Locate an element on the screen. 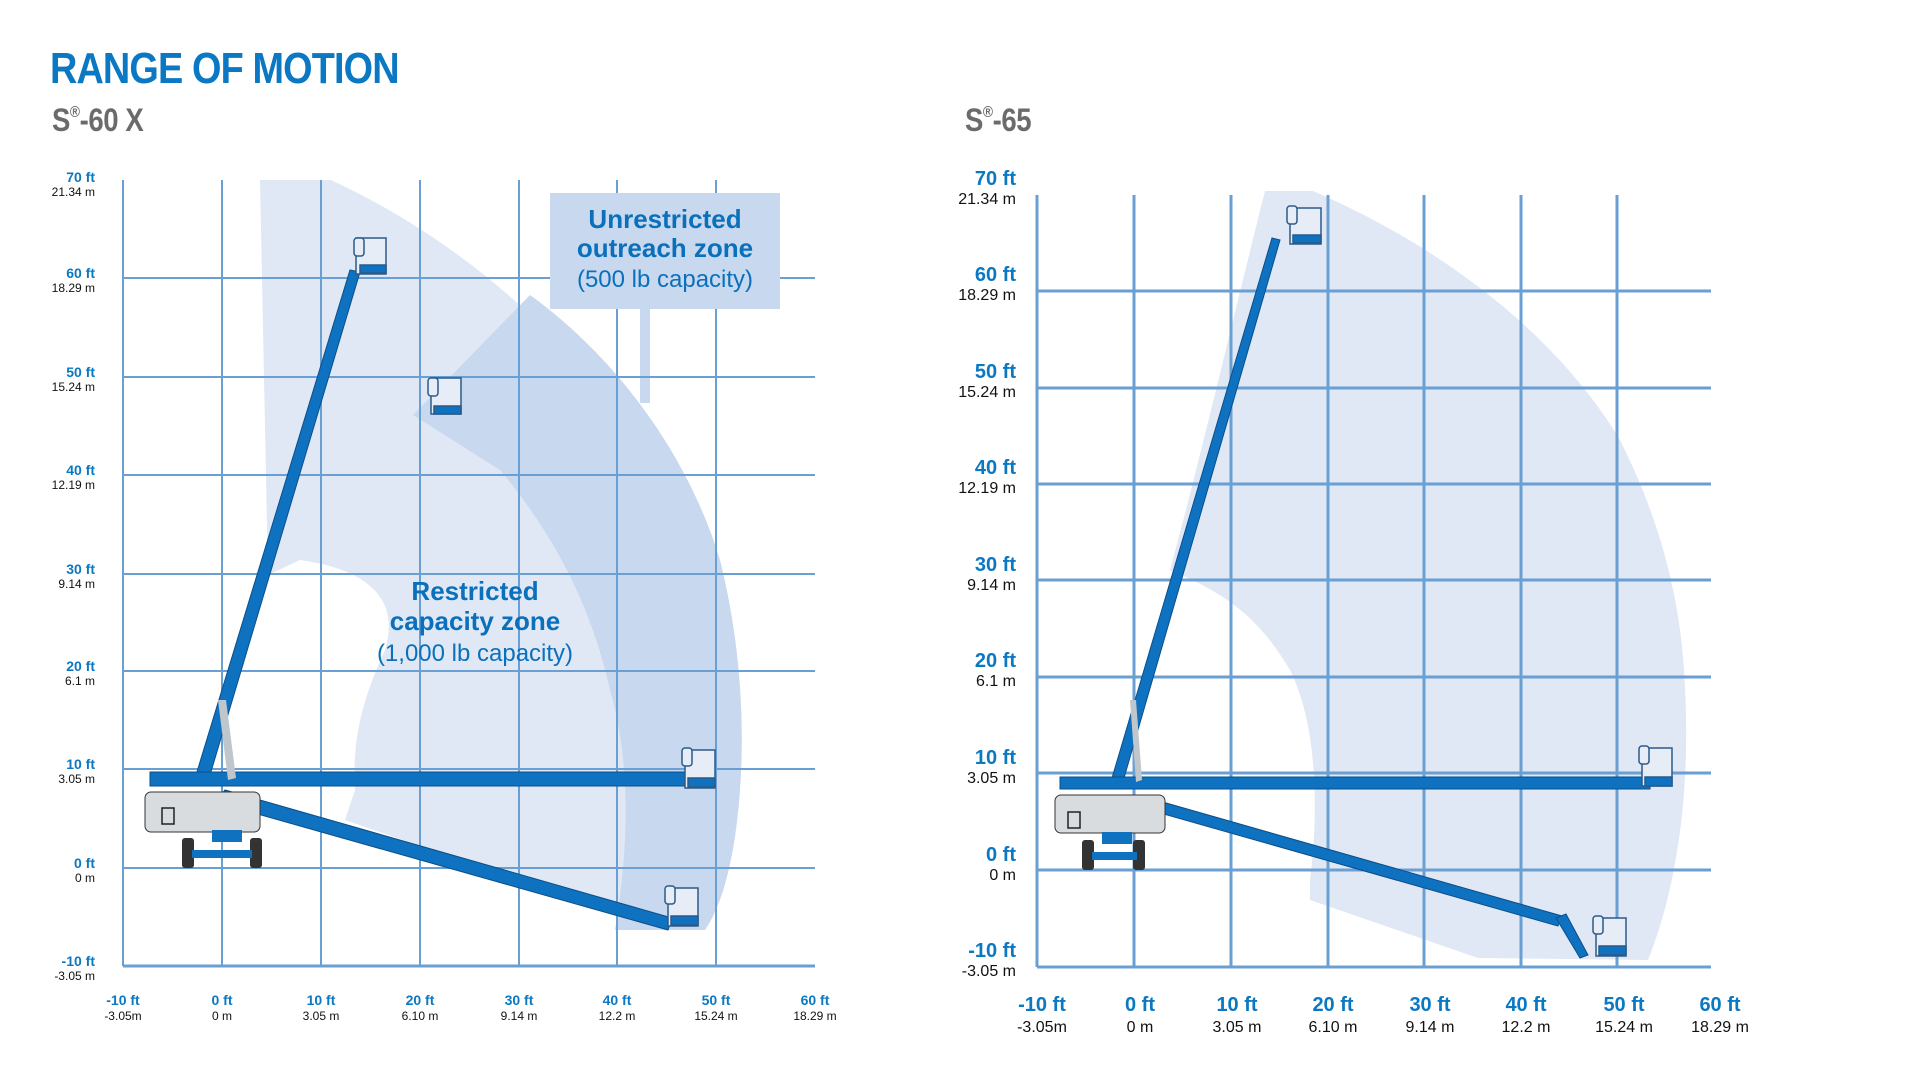 The height and width of the screenshot is (1080, 1920). model-title-s65: S®-65 is located at coordinates (998, 120).